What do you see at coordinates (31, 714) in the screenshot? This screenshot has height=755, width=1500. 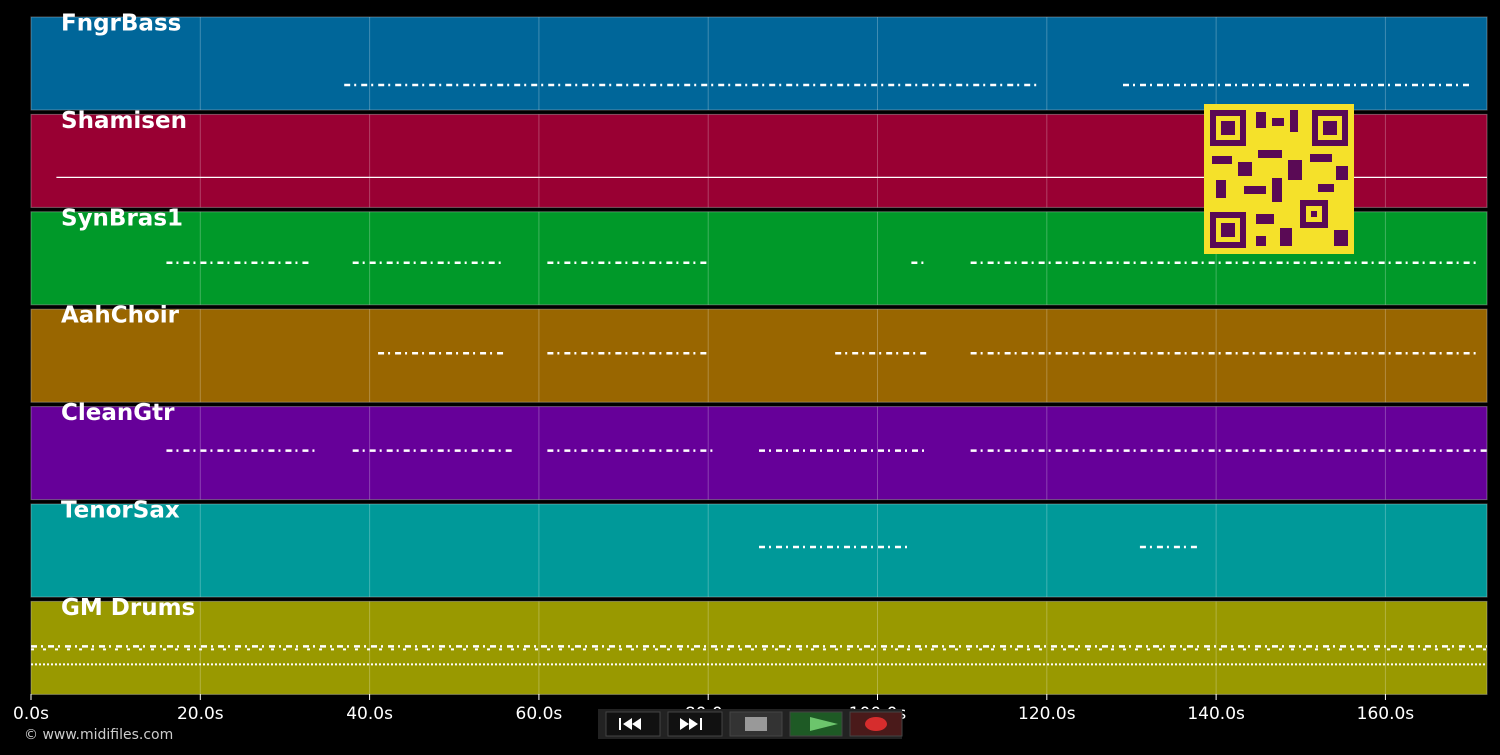 I see `x-tick-label: 0.0s` at bounding box center [31, 714].